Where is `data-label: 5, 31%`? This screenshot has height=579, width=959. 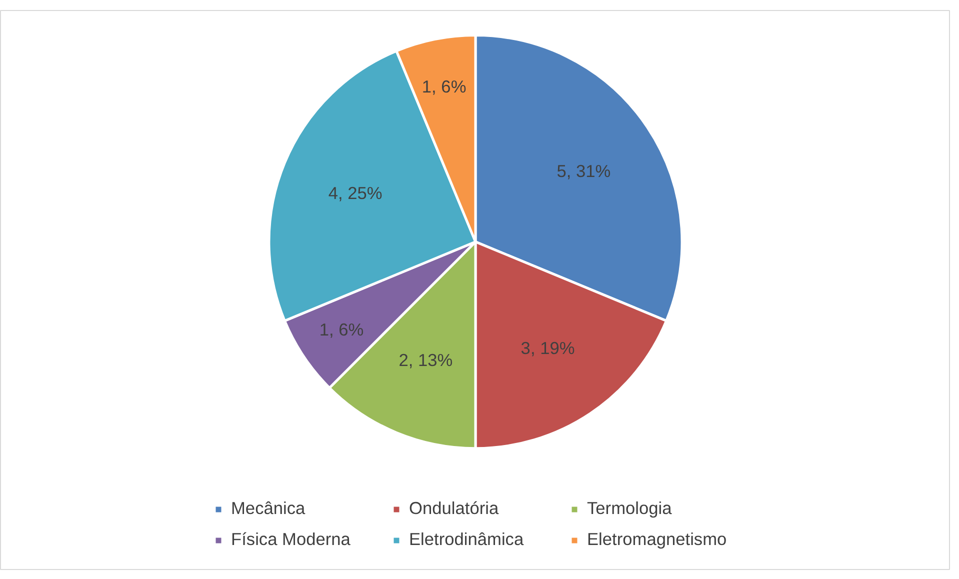
data-label: 5, 31% is located at coordinates (583, 170).